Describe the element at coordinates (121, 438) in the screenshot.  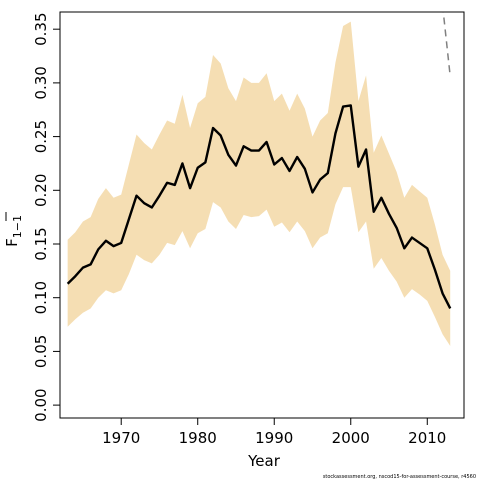
I see `x-tick-label: 1970` at that location.